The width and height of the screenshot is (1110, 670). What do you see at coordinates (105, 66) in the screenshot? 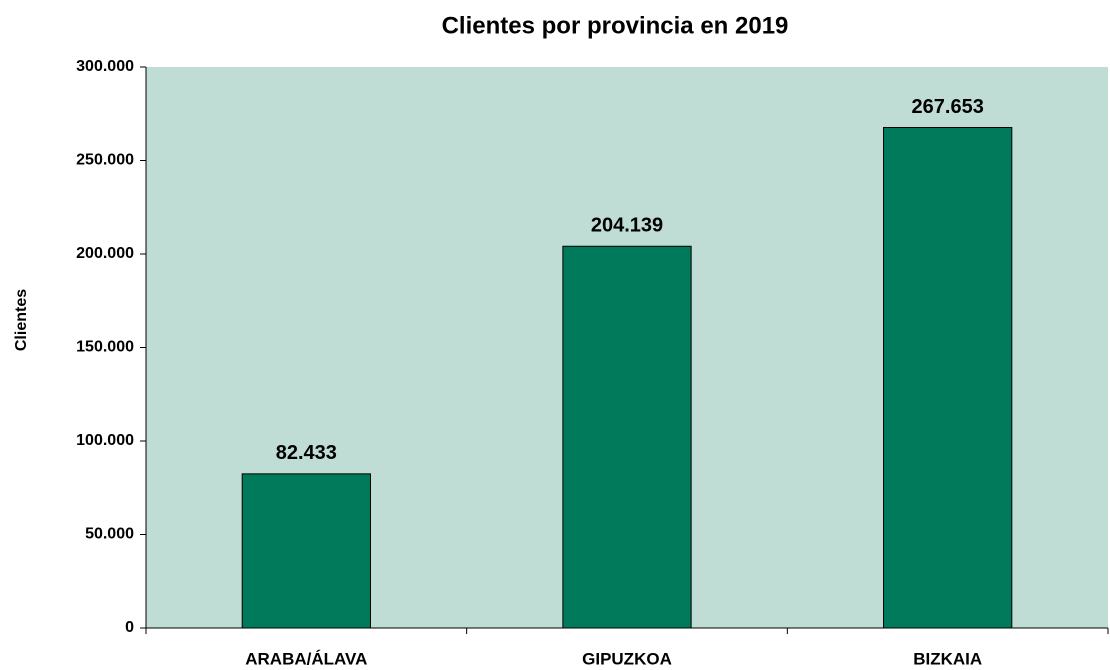
I see `y-tick-label: 300.000` at bounding box center [105, 66].